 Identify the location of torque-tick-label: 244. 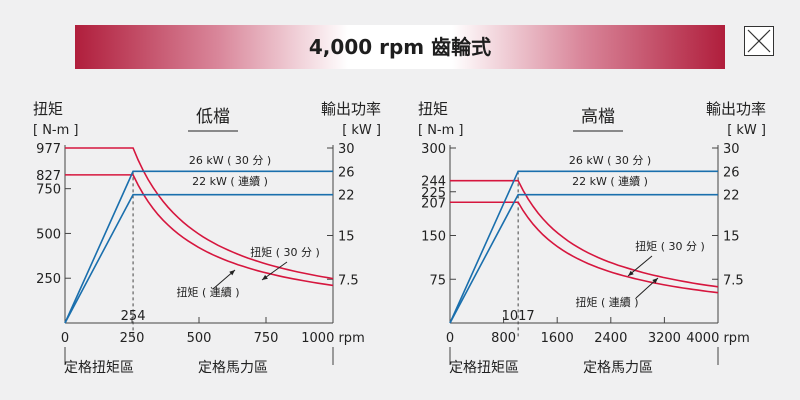
(433, 182).